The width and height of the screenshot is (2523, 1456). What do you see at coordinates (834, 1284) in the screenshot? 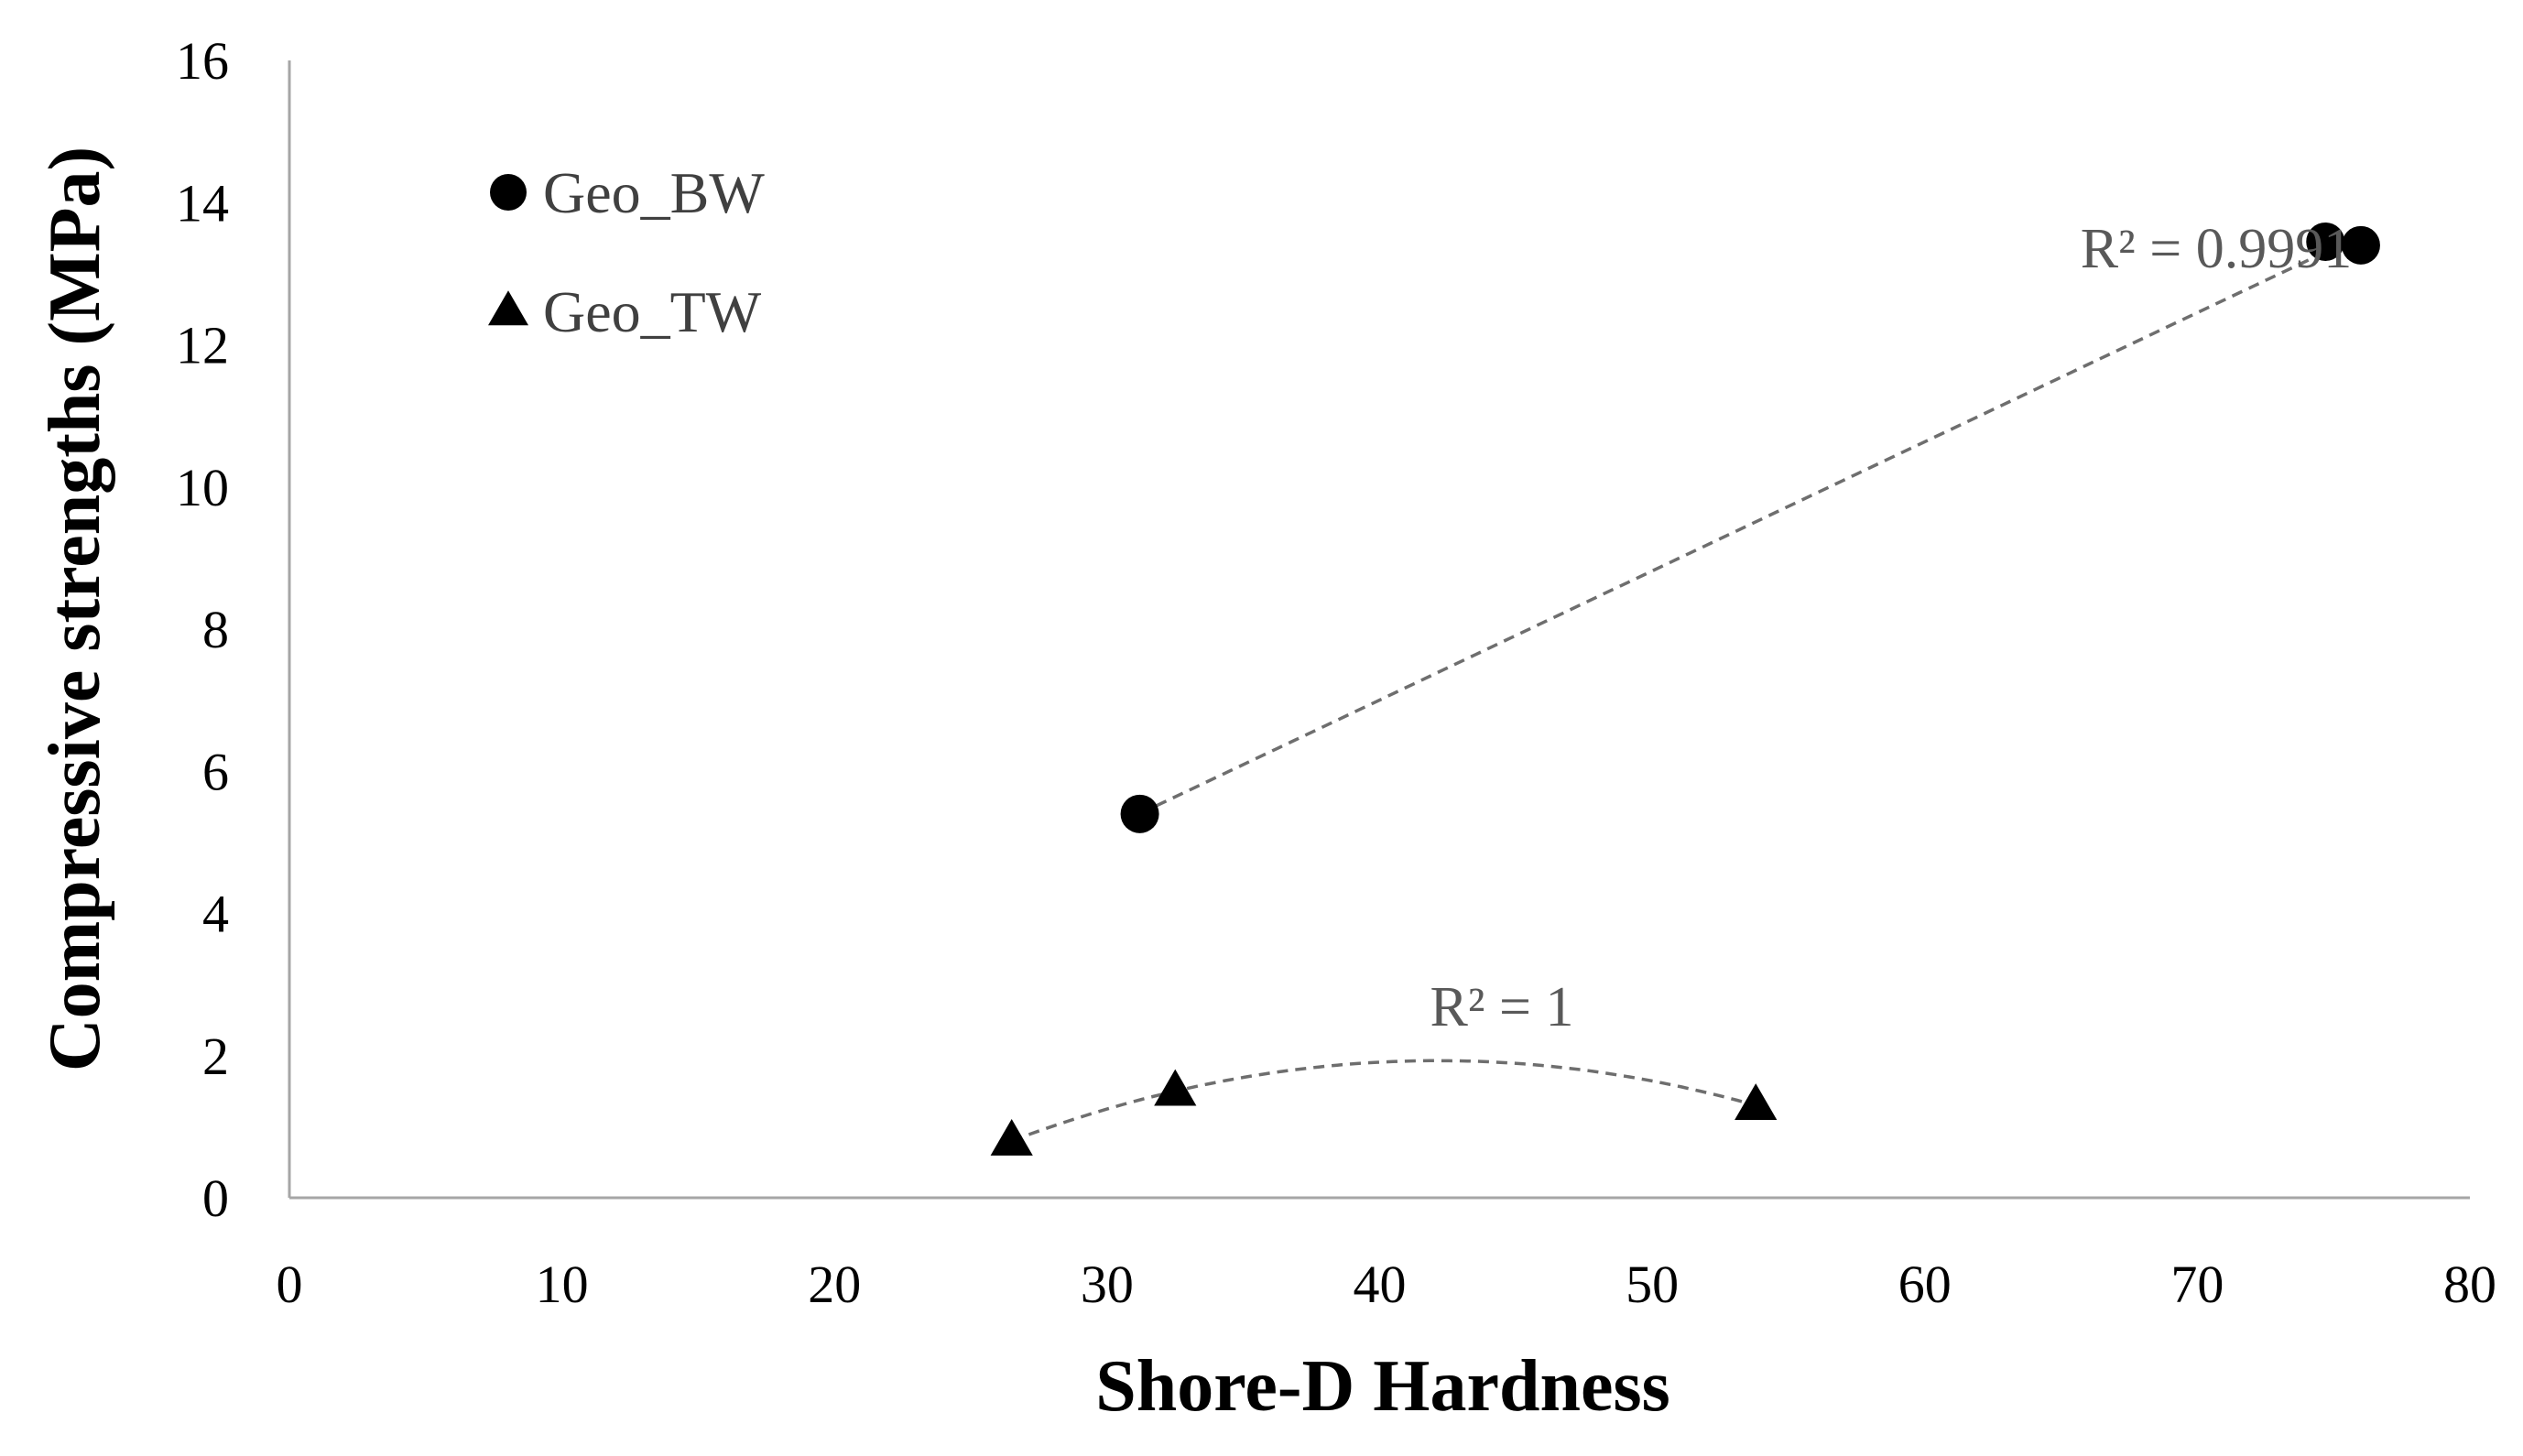
I see `x-tick-label: 20` at bounding box center [834, 1284].